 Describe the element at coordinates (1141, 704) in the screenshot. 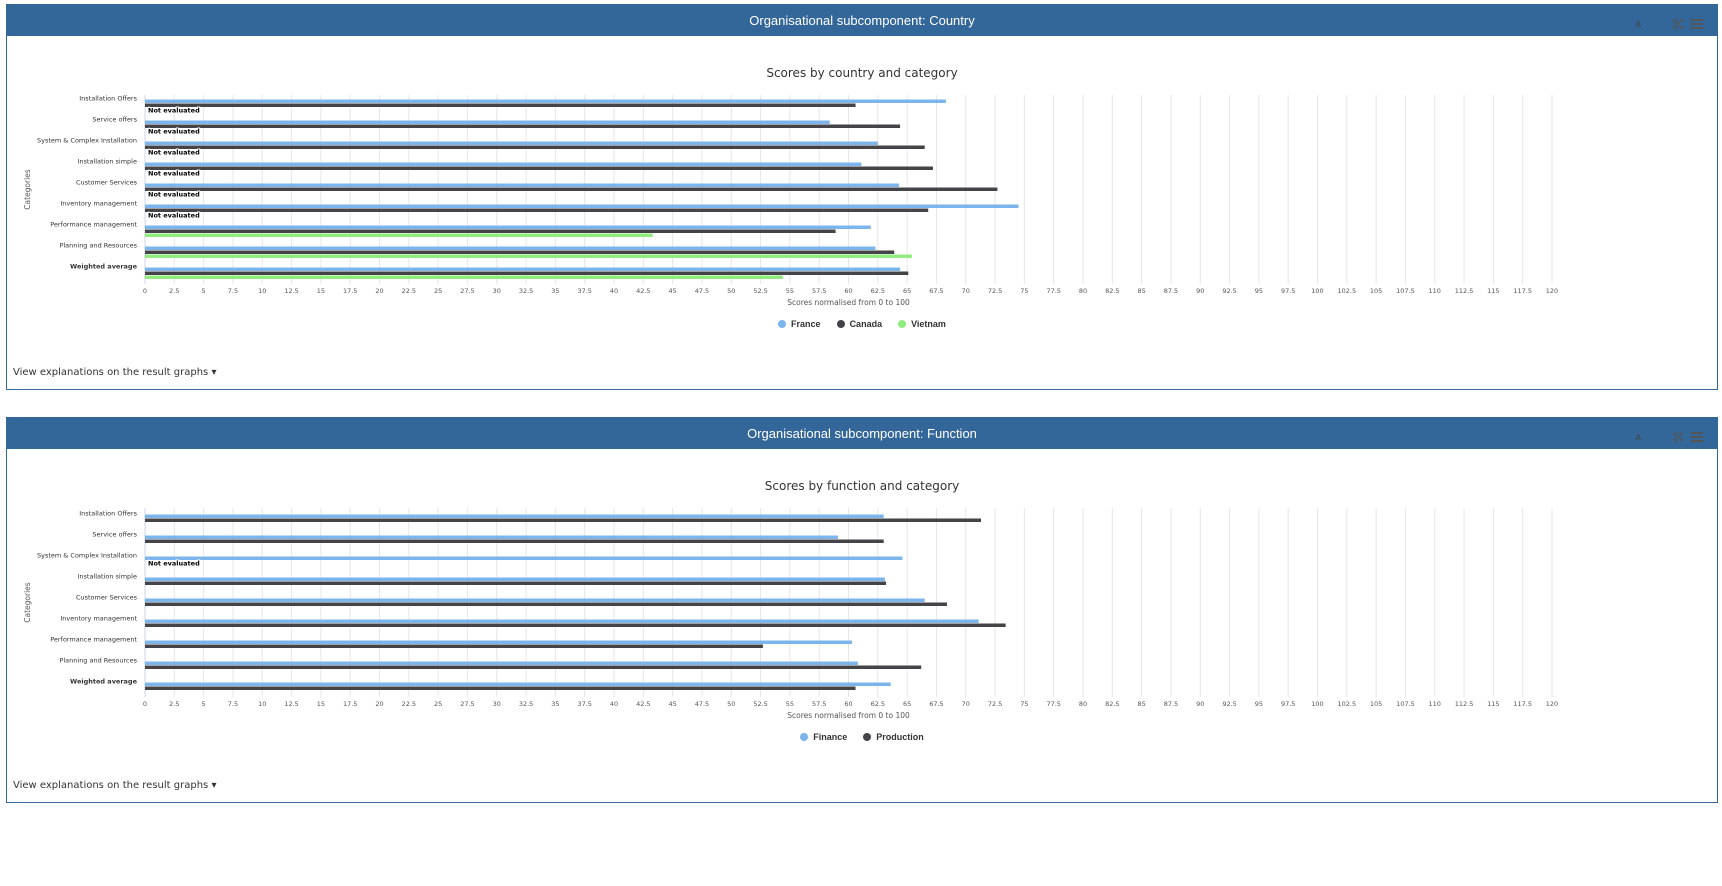

I see `x-tick-label: 85` at that location.